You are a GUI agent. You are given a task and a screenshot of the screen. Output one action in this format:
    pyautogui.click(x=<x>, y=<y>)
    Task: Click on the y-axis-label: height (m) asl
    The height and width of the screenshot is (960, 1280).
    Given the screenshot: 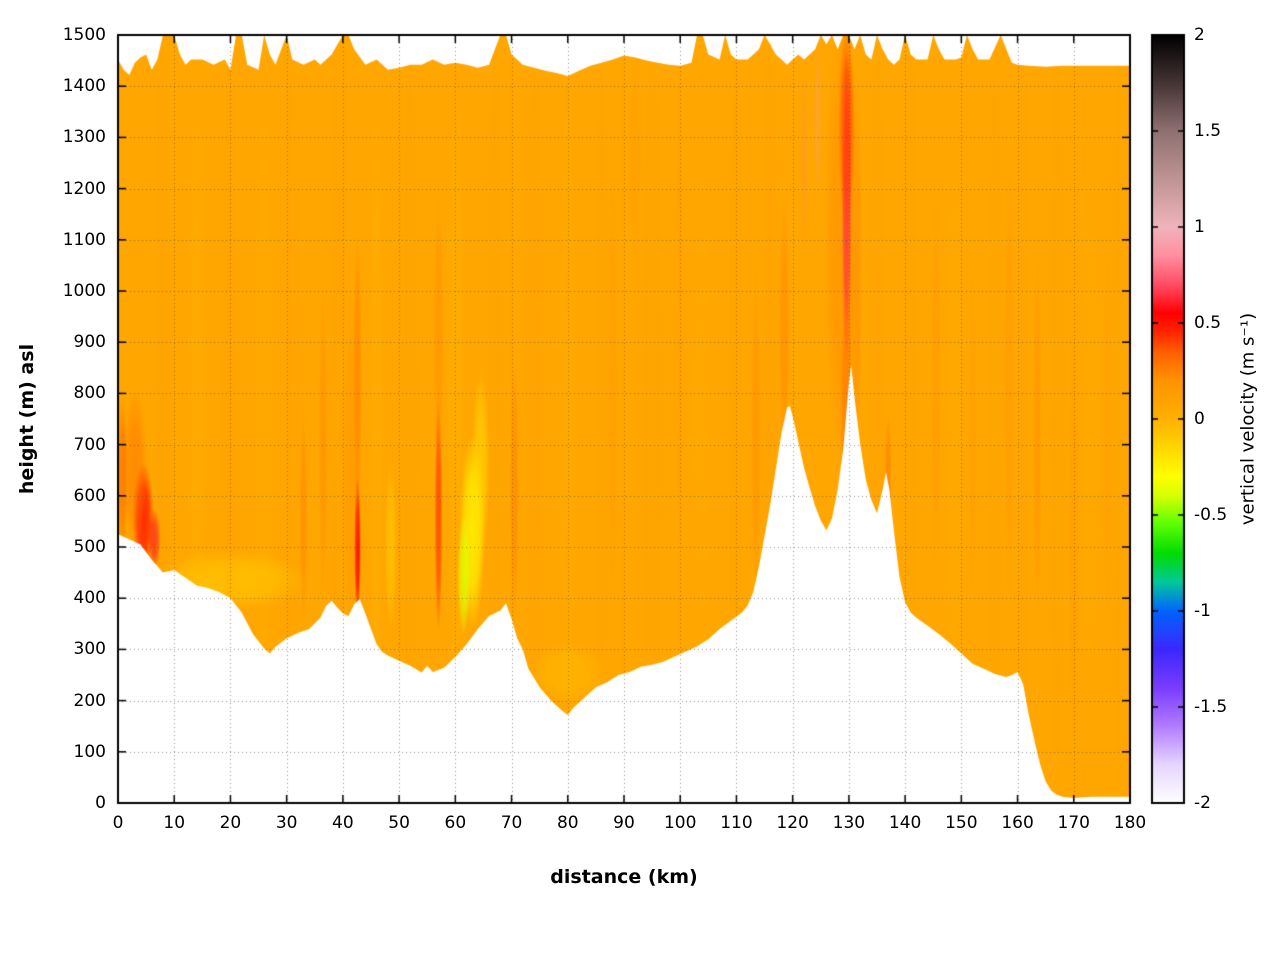 What is the action you would take?
    pyautogui.click(x=27, y=419)
    